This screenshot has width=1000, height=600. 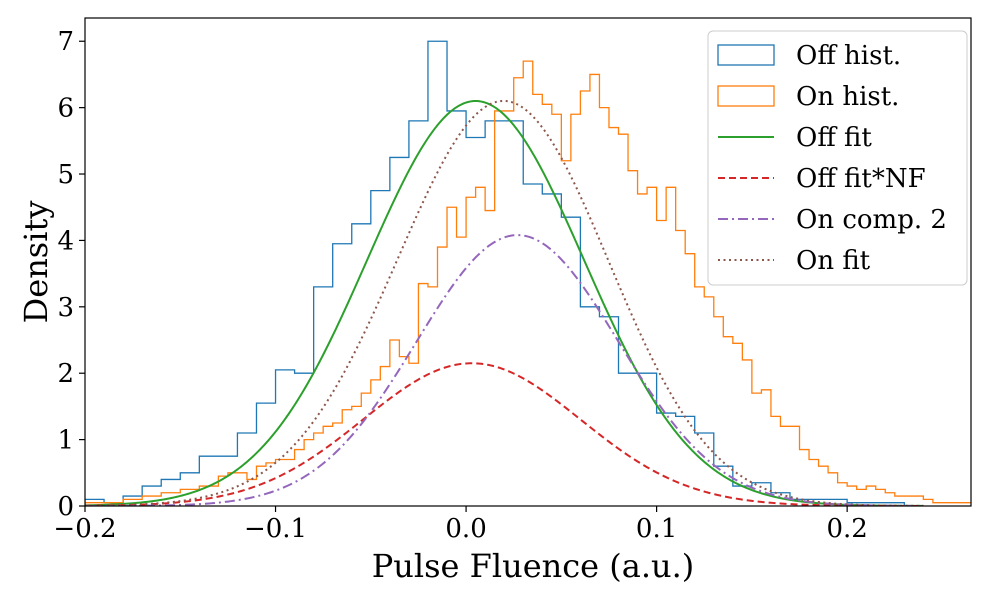 I want to click on legend-label-off-fit-nf: Off fit*NF, so click(x=861, y=179).